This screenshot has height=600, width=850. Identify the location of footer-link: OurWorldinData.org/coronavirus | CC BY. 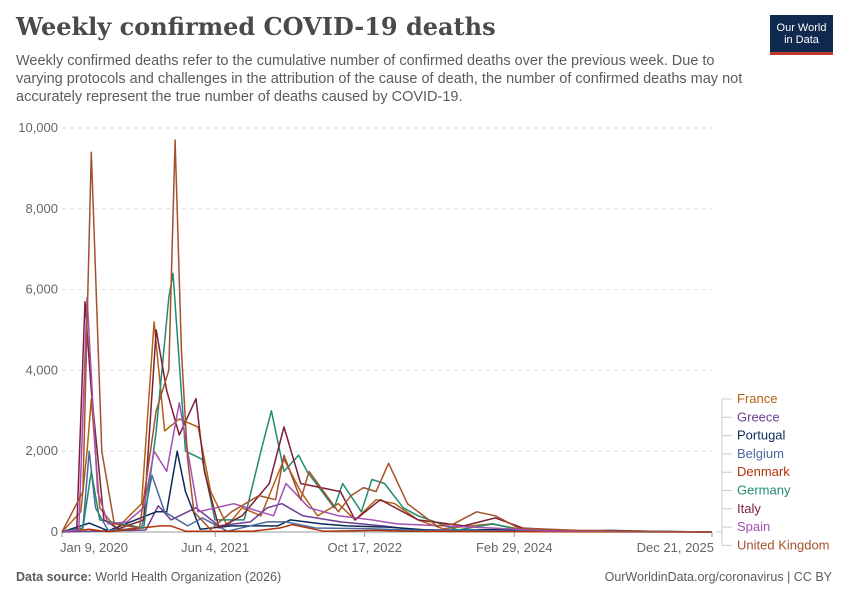
(718, 577).